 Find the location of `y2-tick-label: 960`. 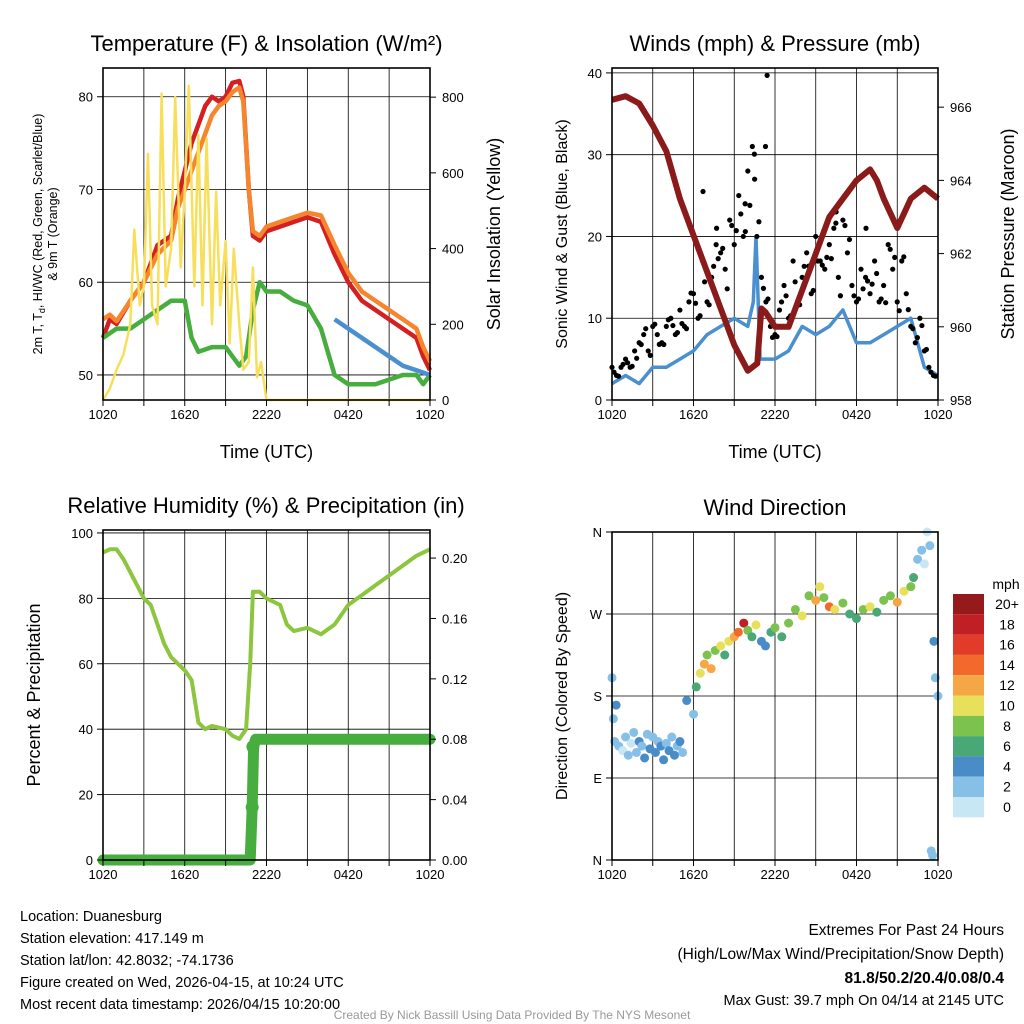

y2-tick-label: 960 is located at coordinates (961, 327).